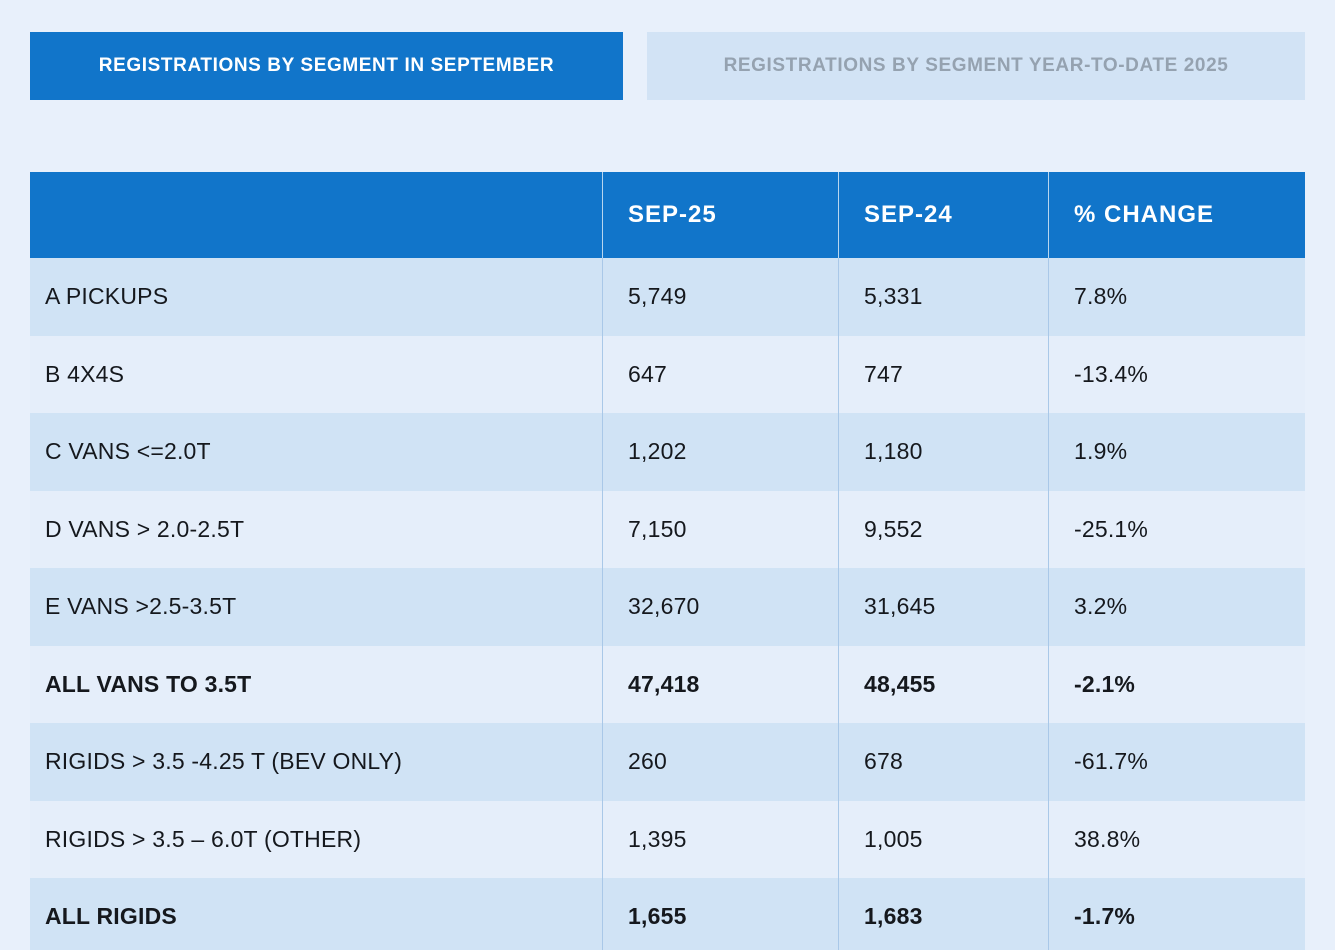  I want to click on sep25-value: 32,670, so click(720, 607).